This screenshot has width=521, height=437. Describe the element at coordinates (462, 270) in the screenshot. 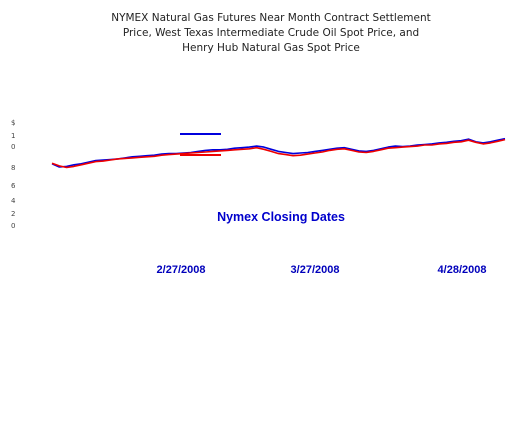

I see `x-tick-label: 4/28/2008` at that location.